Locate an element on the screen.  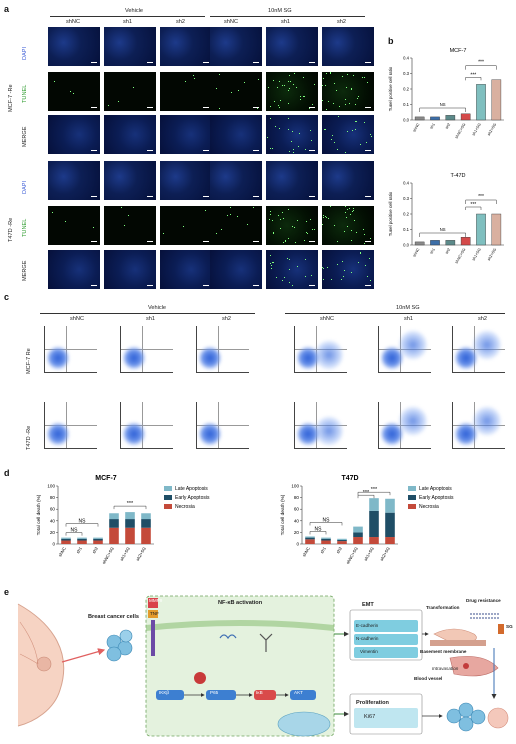
label-ki67: Ki67 is located at coordinates (370, 717).